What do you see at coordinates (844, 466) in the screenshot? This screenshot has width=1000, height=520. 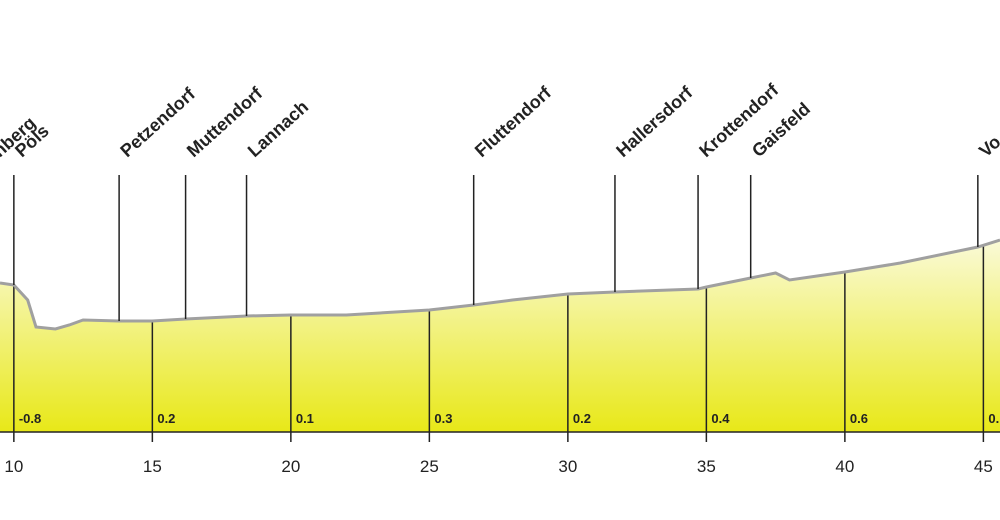 I see `x-tick-label: 40` at bounding box center [844, 466].